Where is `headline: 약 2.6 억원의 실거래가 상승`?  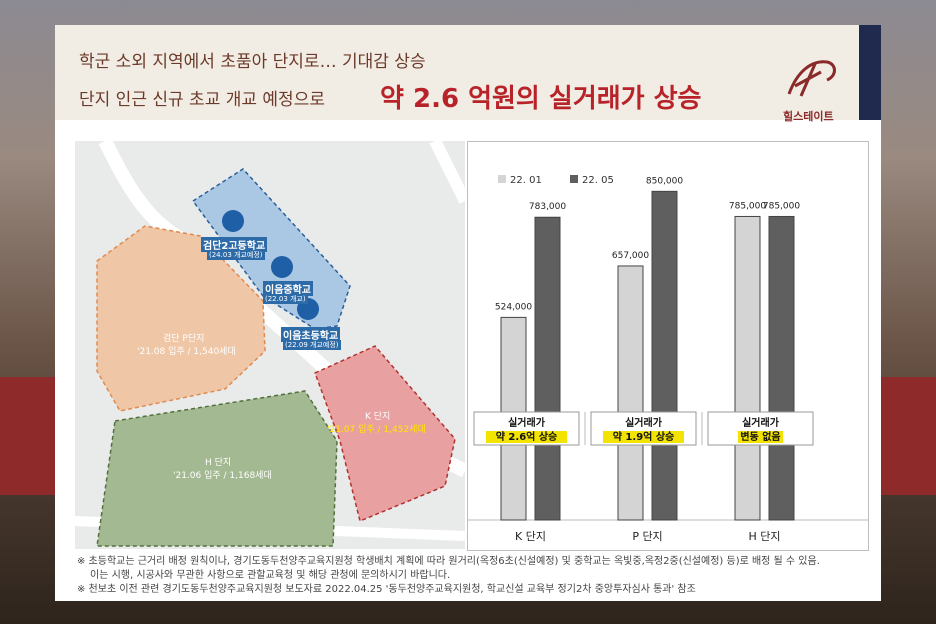 headline: 약 2.6 억원의 실거래가 상승 is located at coordinates (541, 99).